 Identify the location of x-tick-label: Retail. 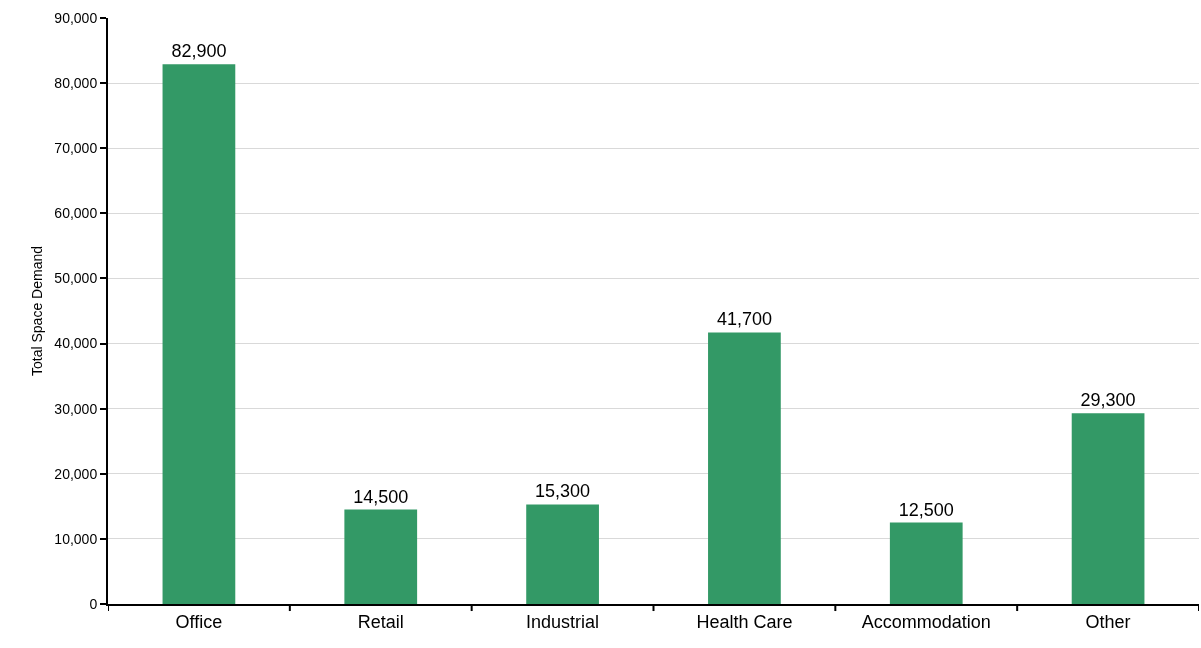
(380, 621).